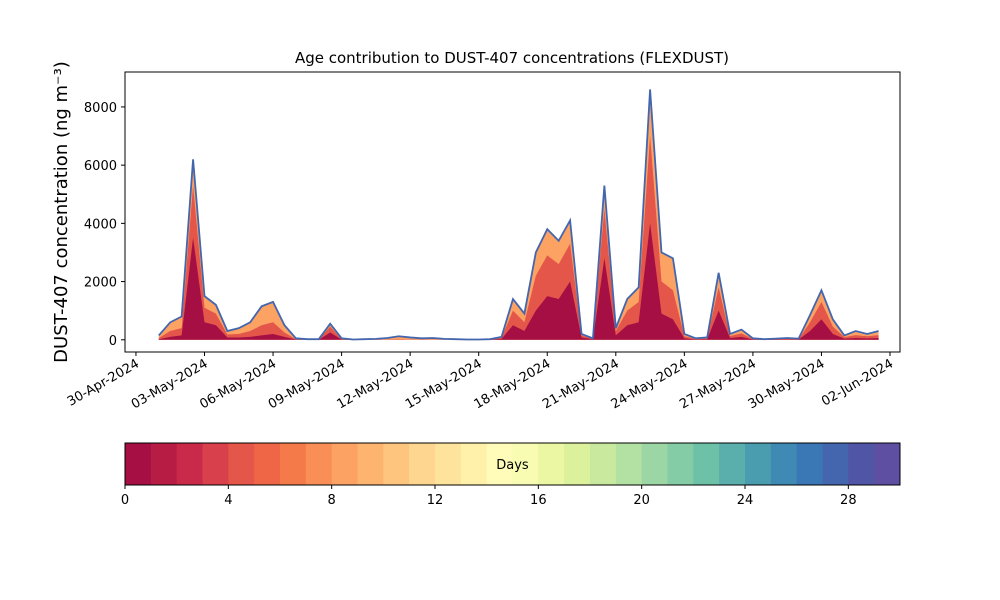  Describe the element at coordinates (538, 500) in the screenshot. I see `colorbar-tick-label: 16` at that location.